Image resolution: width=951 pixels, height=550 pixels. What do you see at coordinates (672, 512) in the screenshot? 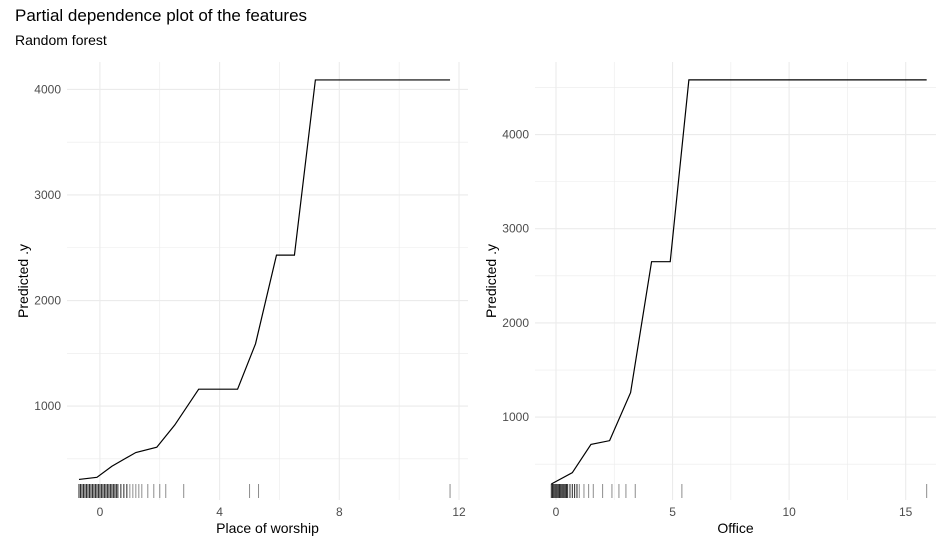
I see `x-tick-label: 5` at bounding box center [672, 512].